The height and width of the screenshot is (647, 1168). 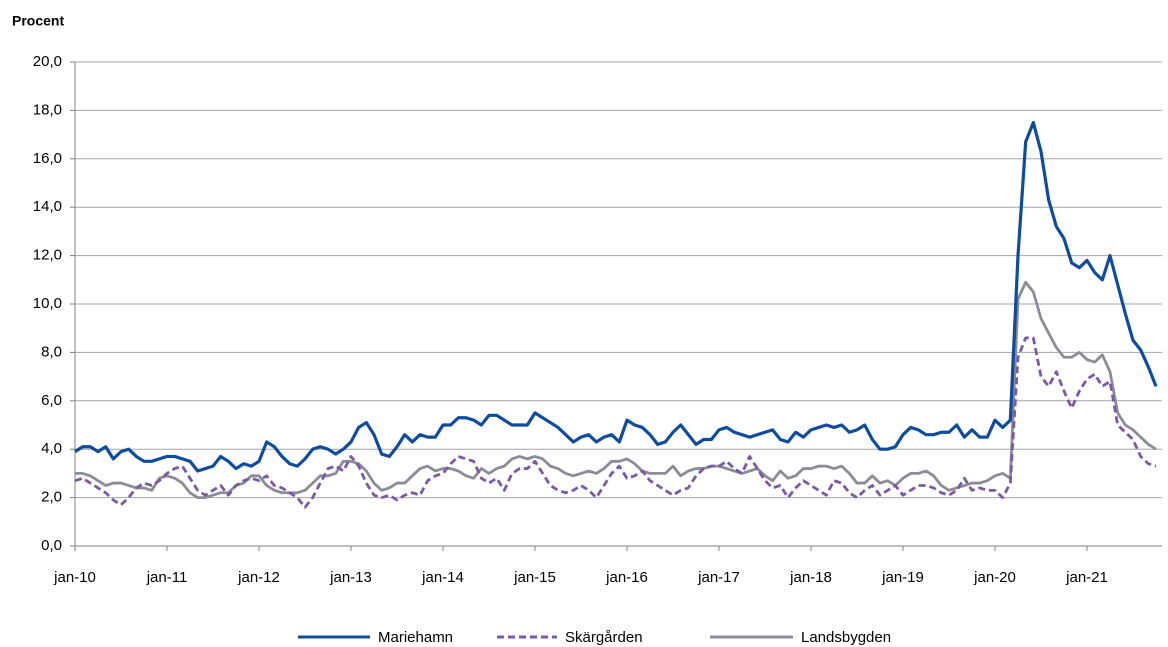 What do you see at coordinates (604, 637) in the screenshot?
I see `legend-label: Skärgården` at bounding box center [604, 637].